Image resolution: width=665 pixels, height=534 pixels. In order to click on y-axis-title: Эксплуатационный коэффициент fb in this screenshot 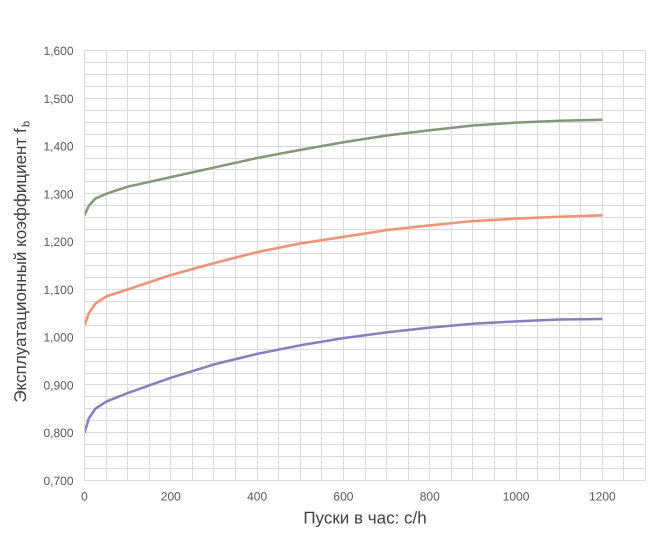, I will do `click(21, 261)`.